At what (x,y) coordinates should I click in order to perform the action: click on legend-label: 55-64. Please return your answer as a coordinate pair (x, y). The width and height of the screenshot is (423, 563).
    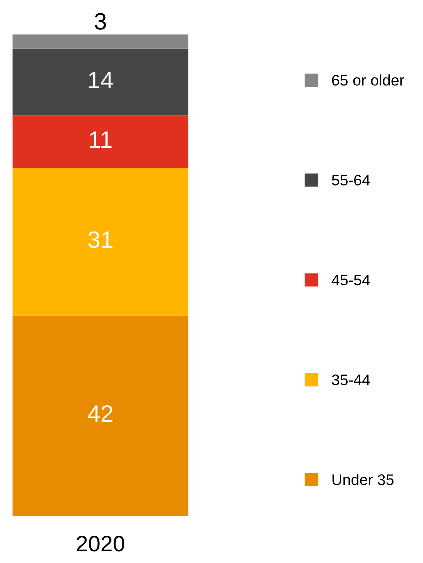
    Looking at the image, I should click on (351, 180).